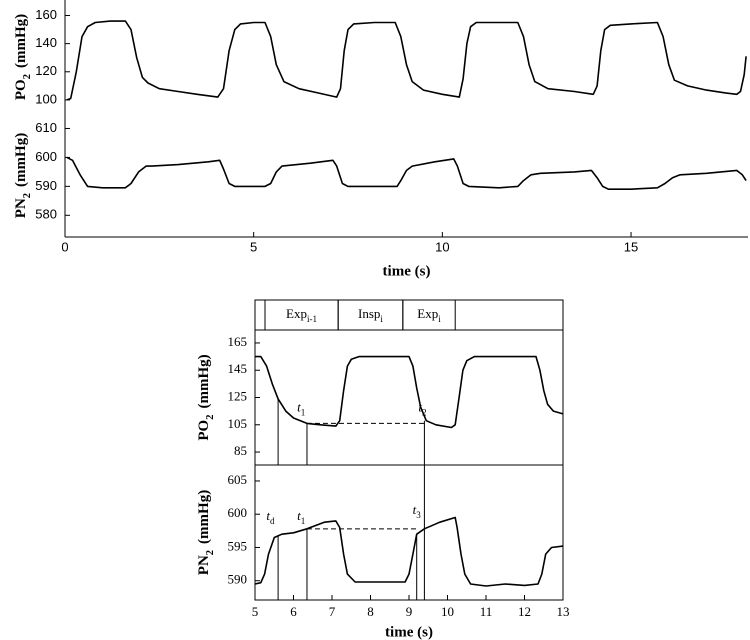 This screenshot has height=640, width=750. Describe the element at coordinates (46, 70) in the screenshot. I see `y-tick-label: 120` at that location.